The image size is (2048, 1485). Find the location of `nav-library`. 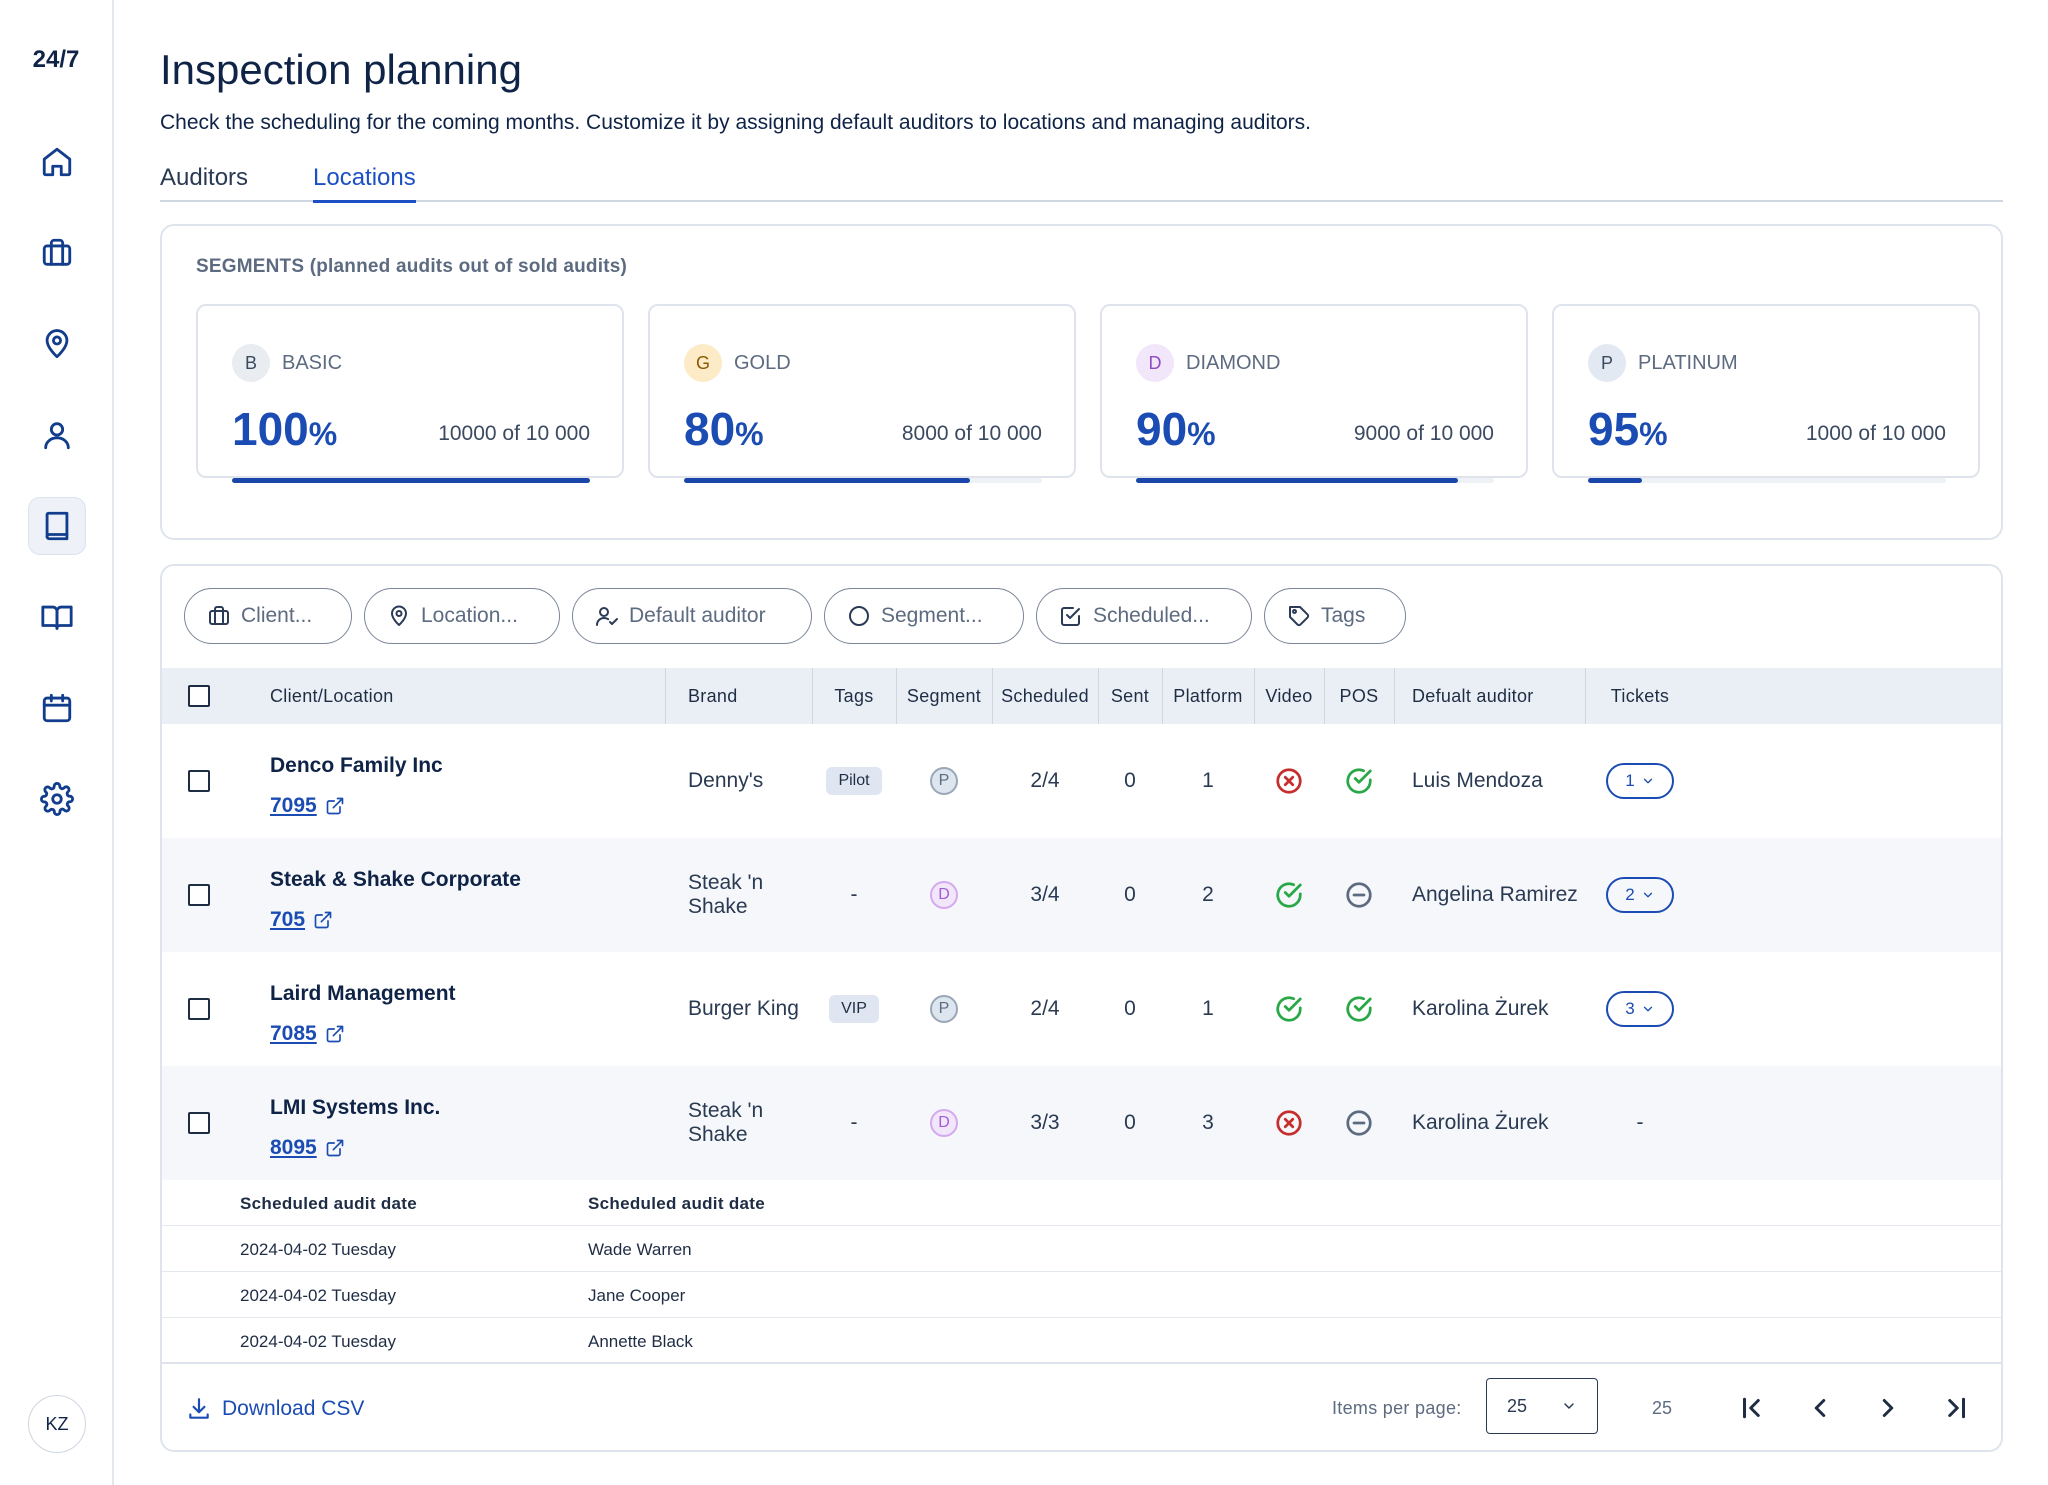

nav-library is located at coordinates (57, 617).